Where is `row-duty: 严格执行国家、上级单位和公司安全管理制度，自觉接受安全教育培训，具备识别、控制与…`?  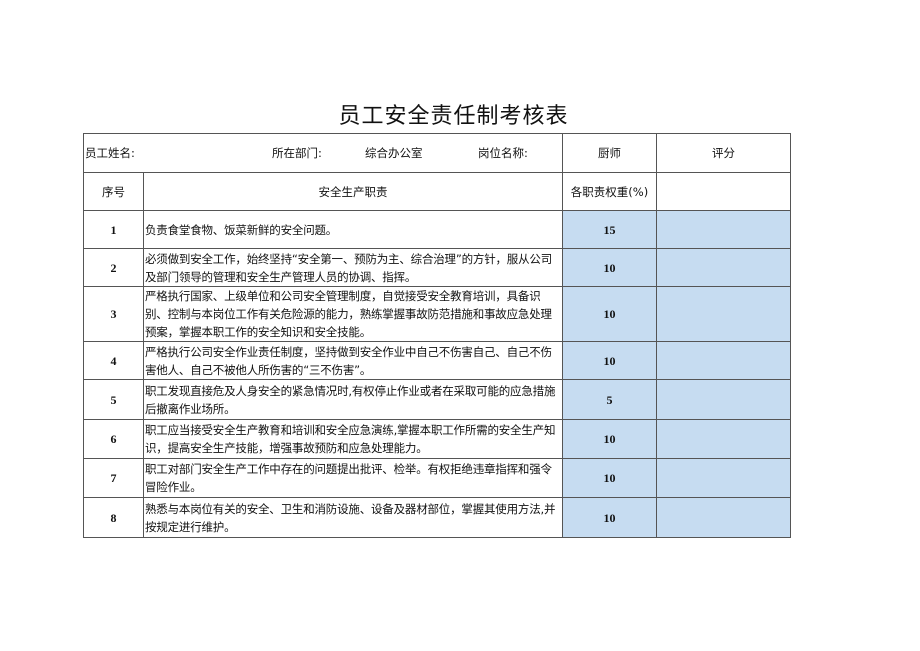
row-duty: 严格执行国家、上级单位和公司安全管理制度，自觉接受安全教育培训，具备识别、控制与… is located at coordinates (353, 314).